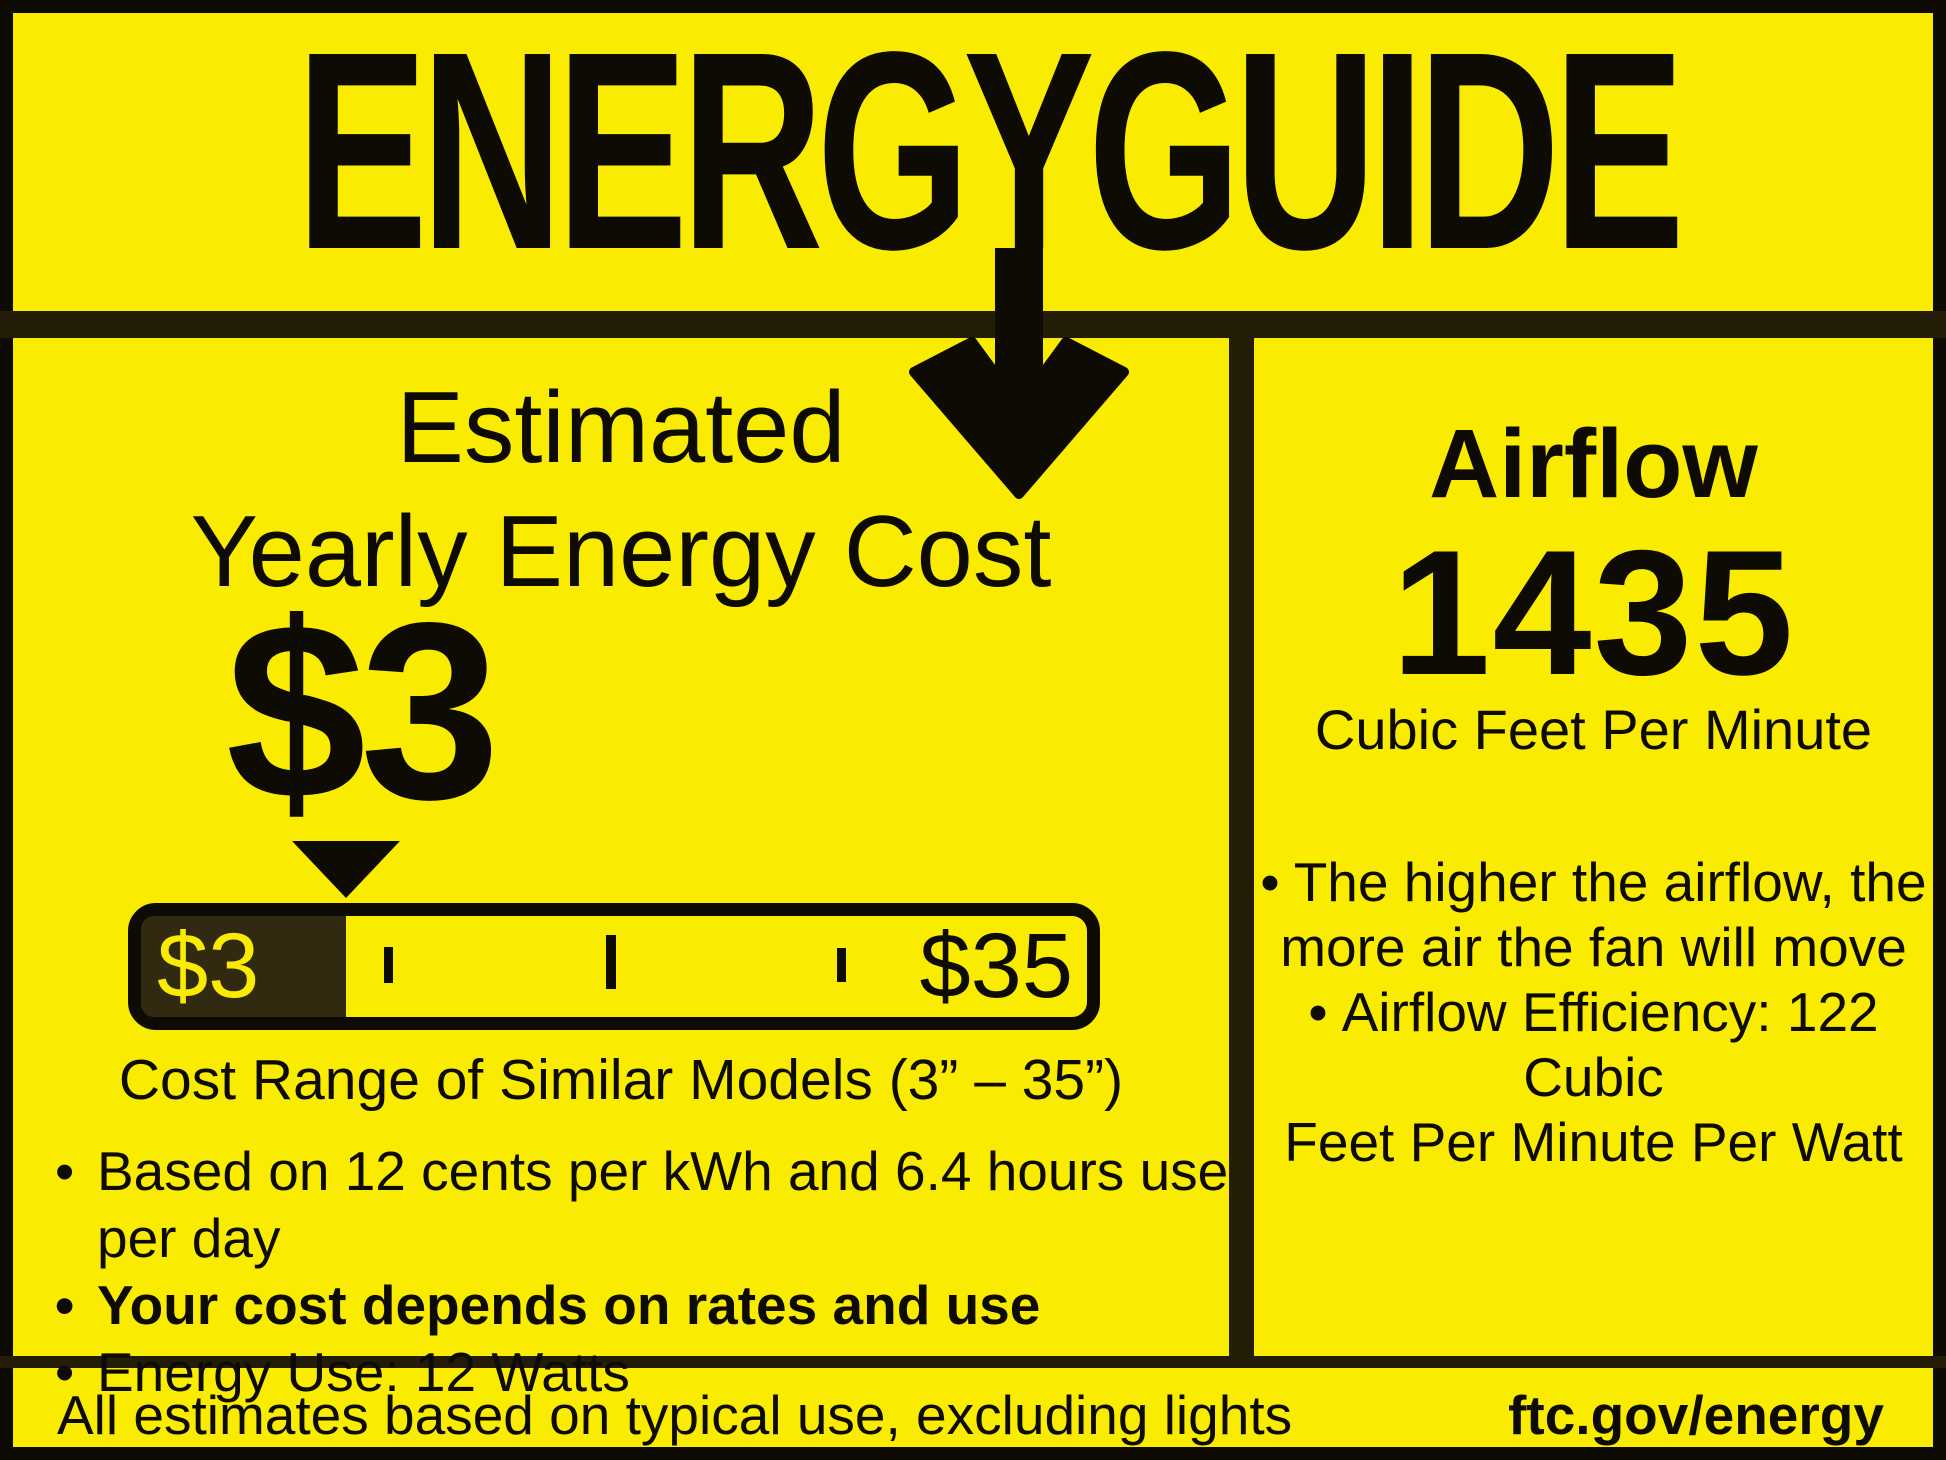 The image size is (1946, 1460). Describe the element at coordinates (1593, 1142) in the screenshot. I see `airflow-note-line: Feet Per Minute Per Watt` at that location.